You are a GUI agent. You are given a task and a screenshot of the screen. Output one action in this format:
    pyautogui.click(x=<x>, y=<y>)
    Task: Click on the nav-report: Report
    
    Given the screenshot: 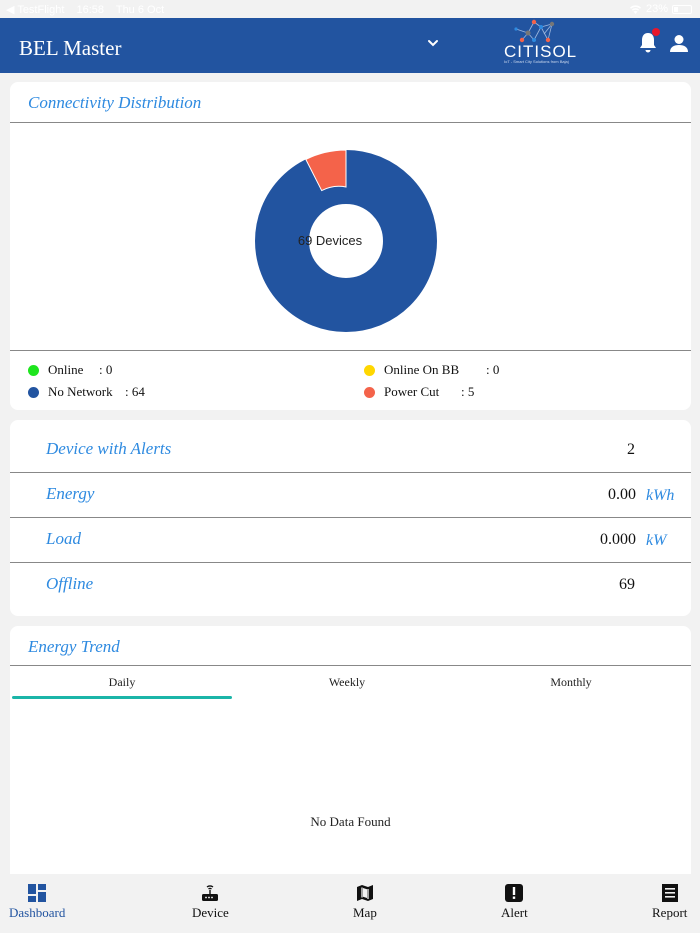 What is the action you would take?
    pyautogui.click(x=669, y=902)
    